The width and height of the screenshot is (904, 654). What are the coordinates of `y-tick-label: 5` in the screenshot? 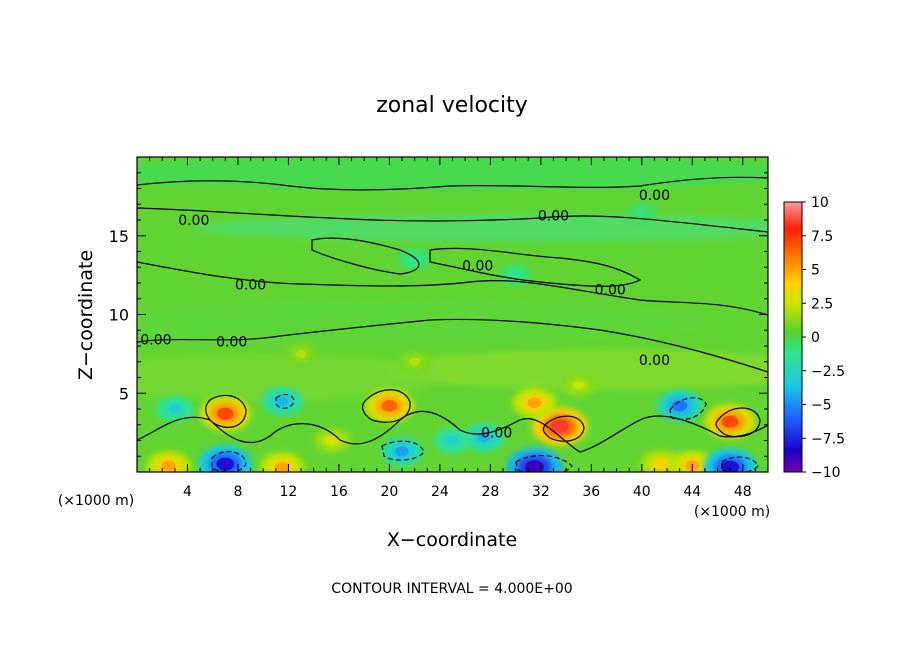 It's located at (124, 393).